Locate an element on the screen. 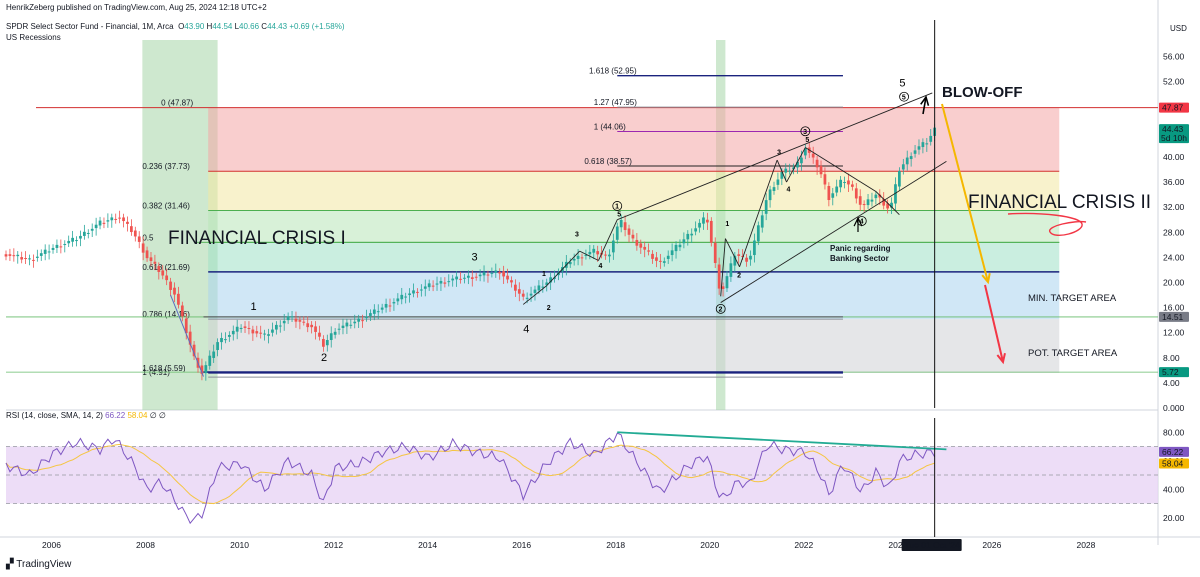 The height and width of the screenshot is (577, 1200). wave-label-8: 4 is located at coordinates (600, 266).